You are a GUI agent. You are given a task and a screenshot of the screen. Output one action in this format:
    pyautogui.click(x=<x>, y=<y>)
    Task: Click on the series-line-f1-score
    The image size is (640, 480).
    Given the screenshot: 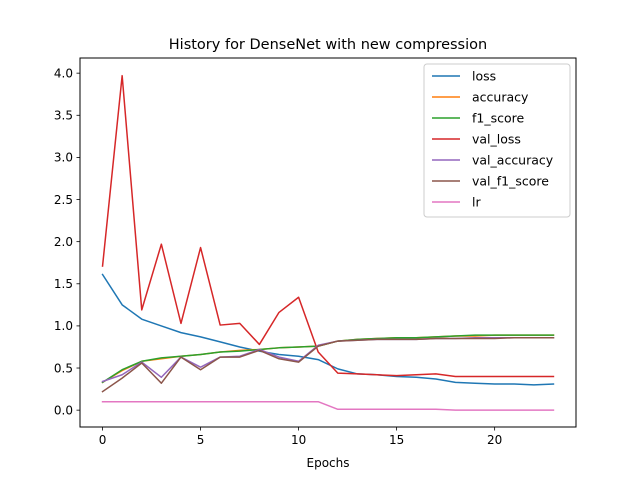 What is the action you would take?
    pyautogui.click(x=328, y=359)
    